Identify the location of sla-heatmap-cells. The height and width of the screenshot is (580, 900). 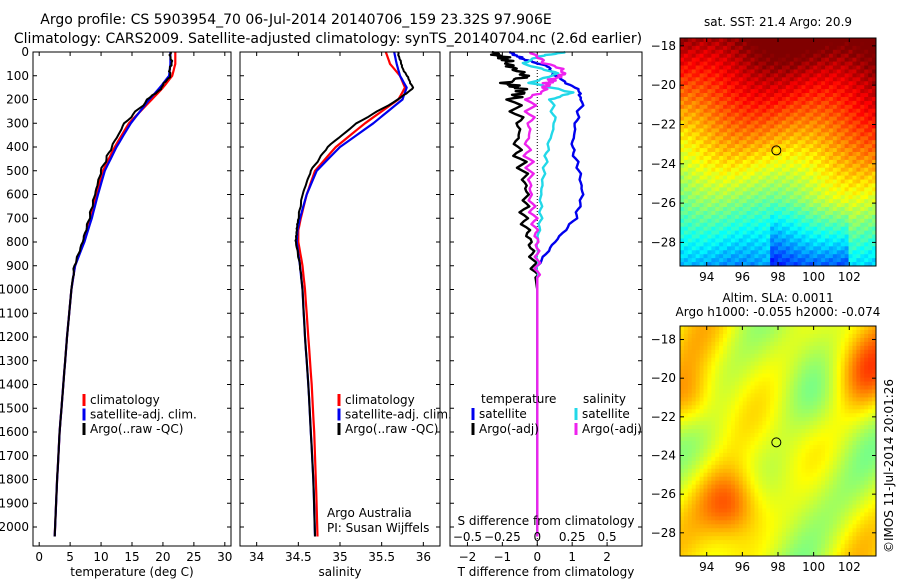
(778, 441).